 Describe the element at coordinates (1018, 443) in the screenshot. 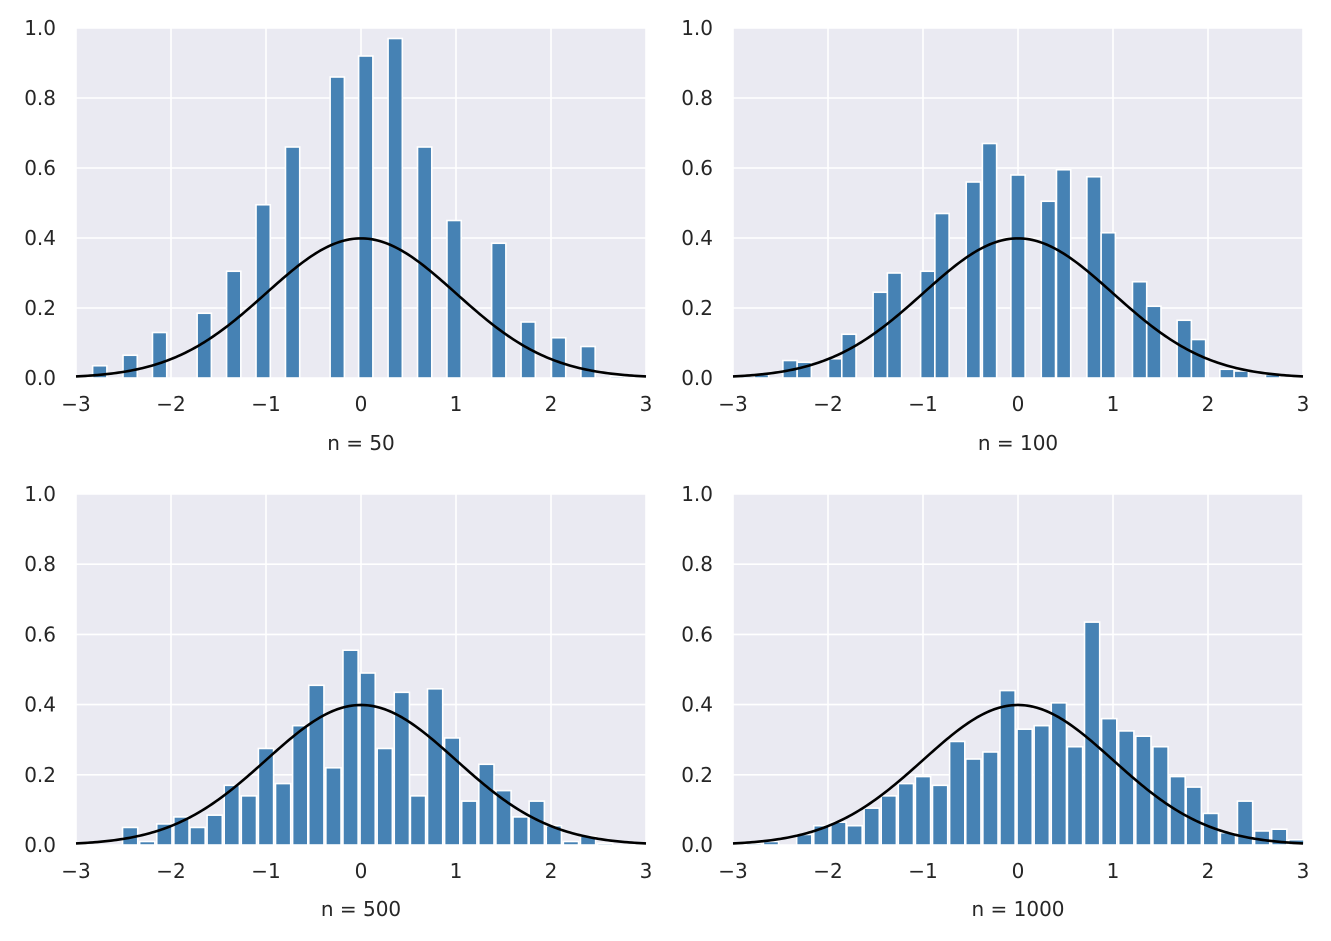

I see `x-axis-label: n = 100` at that location.